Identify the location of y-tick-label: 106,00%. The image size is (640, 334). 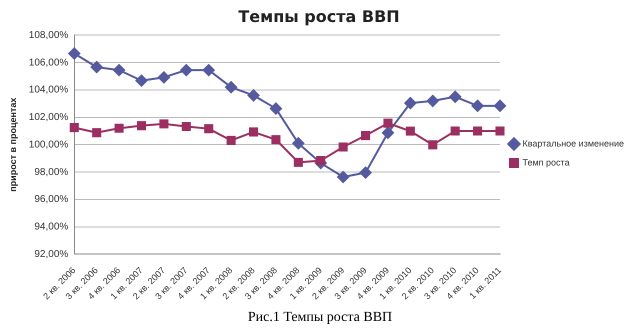
(48, 62).